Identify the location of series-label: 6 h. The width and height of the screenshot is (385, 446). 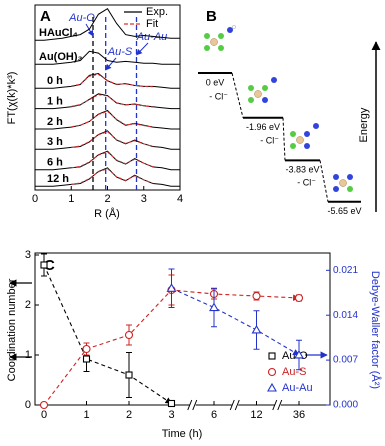
(55, 163).